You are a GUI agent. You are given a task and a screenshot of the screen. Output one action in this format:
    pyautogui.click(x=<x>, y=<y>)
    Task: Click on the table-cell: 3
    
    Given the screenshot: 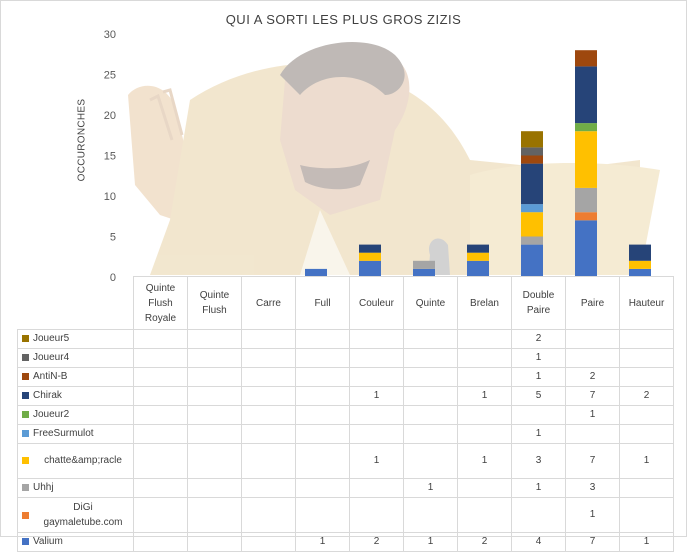 What is the action you would take?
    pyautogui.click(x=592, y=488)
    